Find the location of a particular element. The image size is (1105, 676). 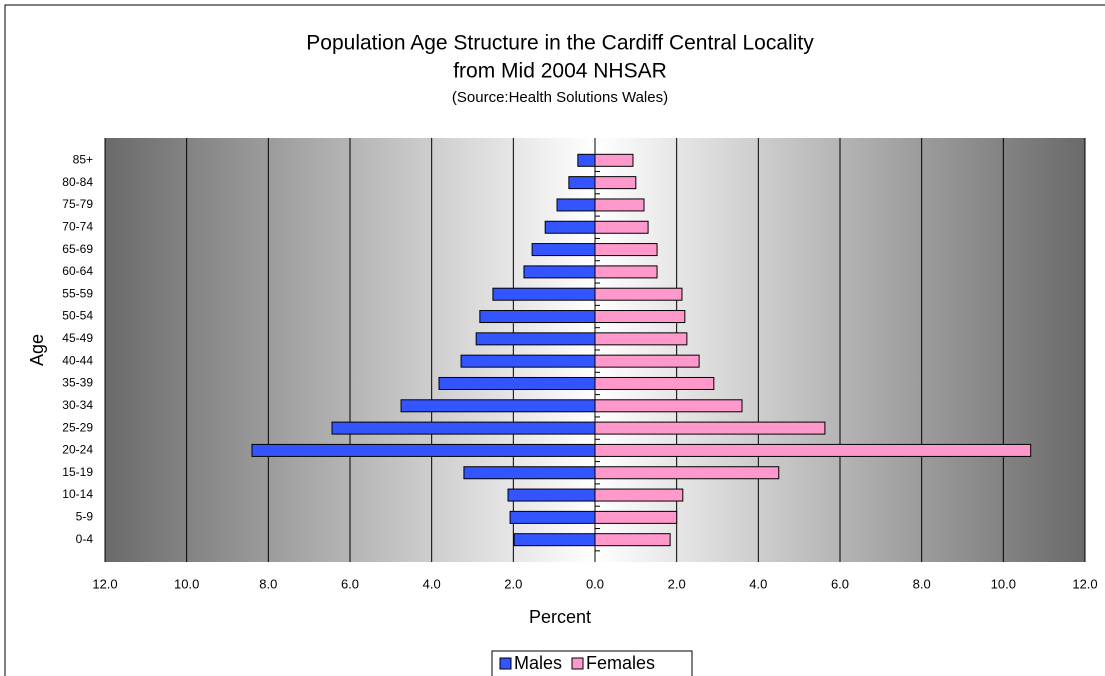

legend: Males Females is located at coordinates (592, 663).